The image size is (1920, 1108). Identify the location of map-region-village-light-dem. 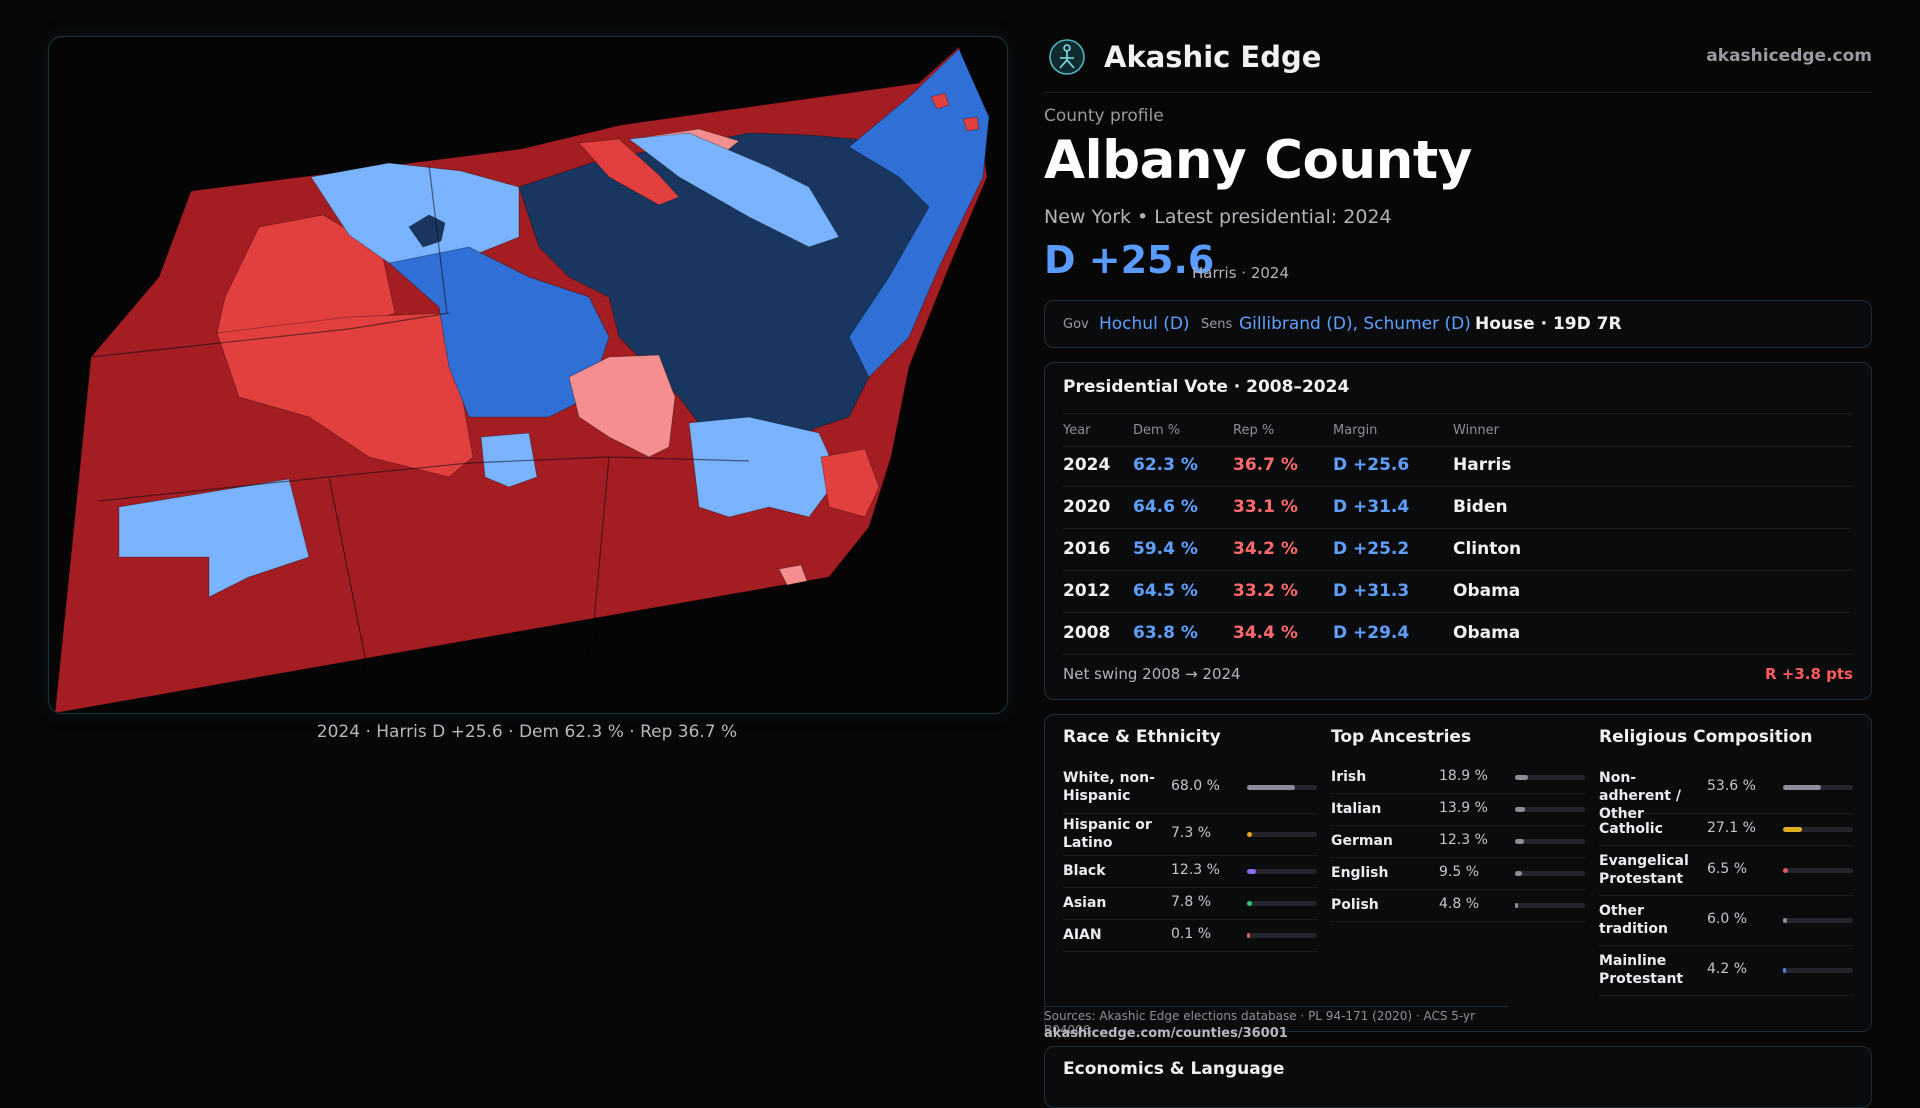
(509, 460).